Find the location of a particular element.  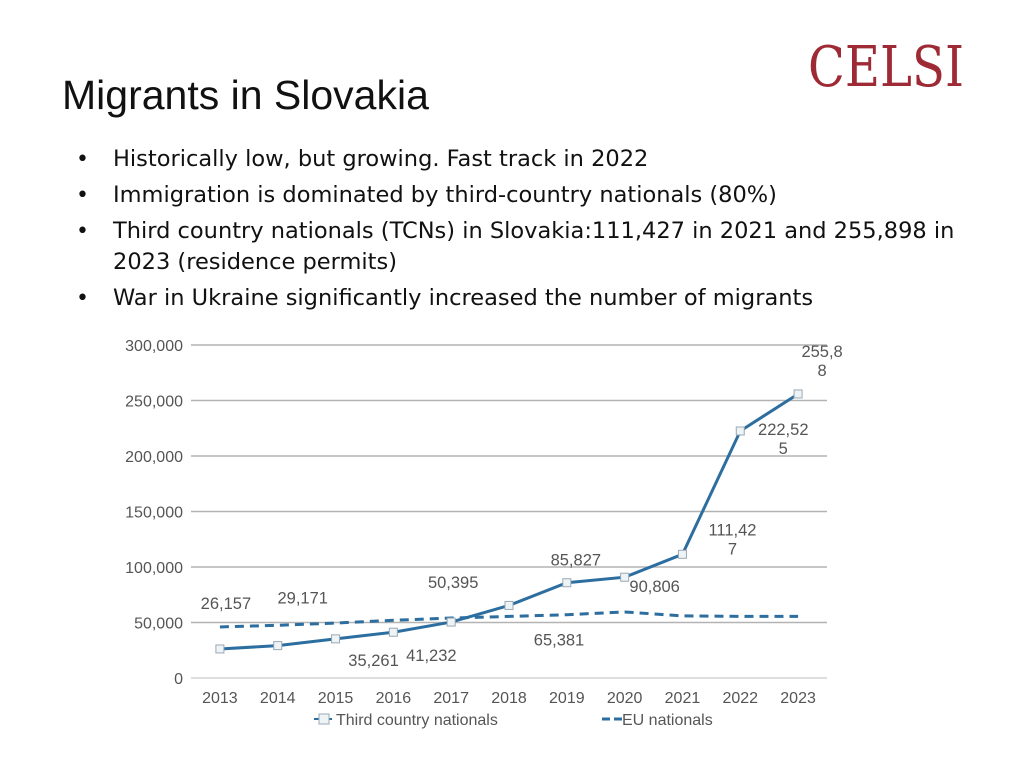

celsi-logo-text: CELSI is located at coordinates (886, 64).